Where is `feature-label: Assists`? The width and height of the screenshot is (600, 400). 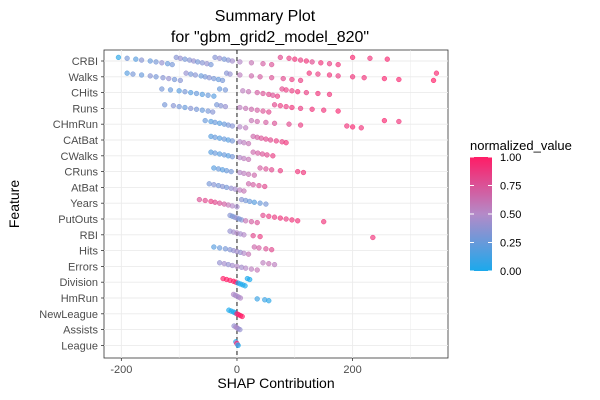
feature-label: Assists is located at coordinates (80, 331).